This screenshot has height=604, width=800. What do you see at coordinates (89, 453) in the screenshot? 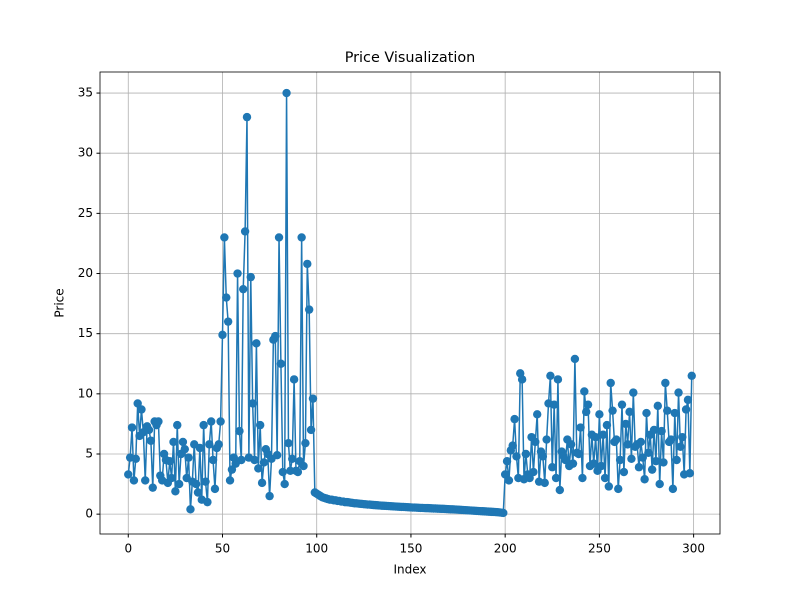
I see `y-tick-label: 5` at bounding box center [89, 453].